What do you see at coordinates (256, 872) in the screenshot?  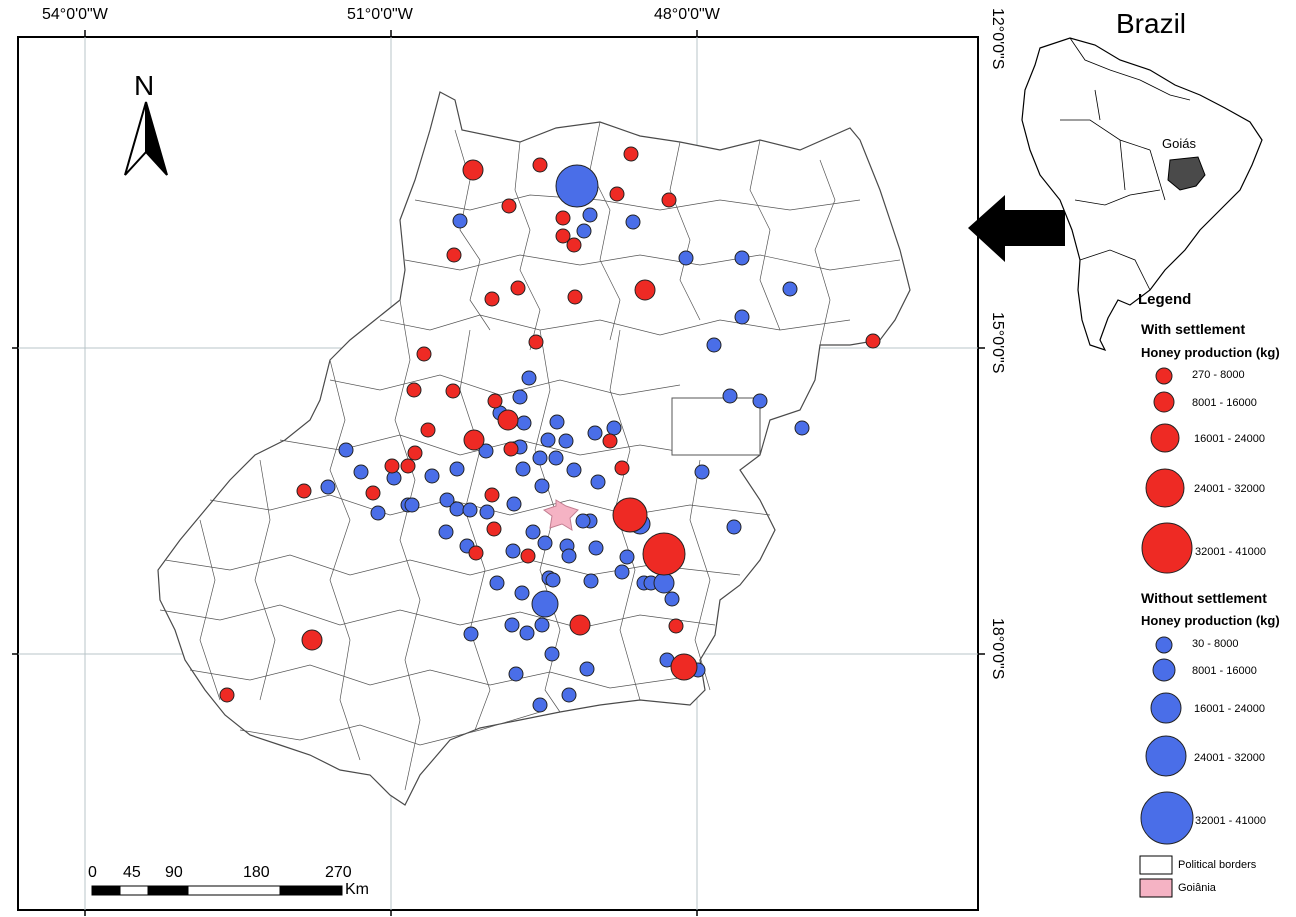 I see `scale-tick-180: 180` at bounding box center [256, 872].